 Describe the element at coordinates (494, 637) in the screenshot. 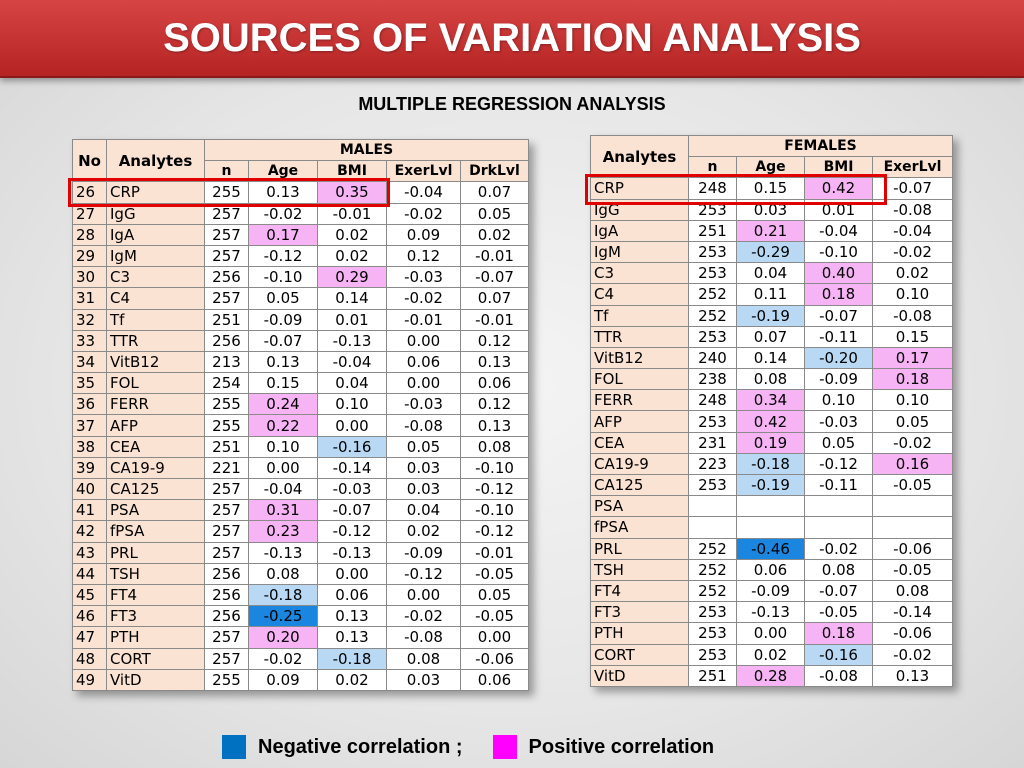

I see `drk-cell: 0.00` at that location.